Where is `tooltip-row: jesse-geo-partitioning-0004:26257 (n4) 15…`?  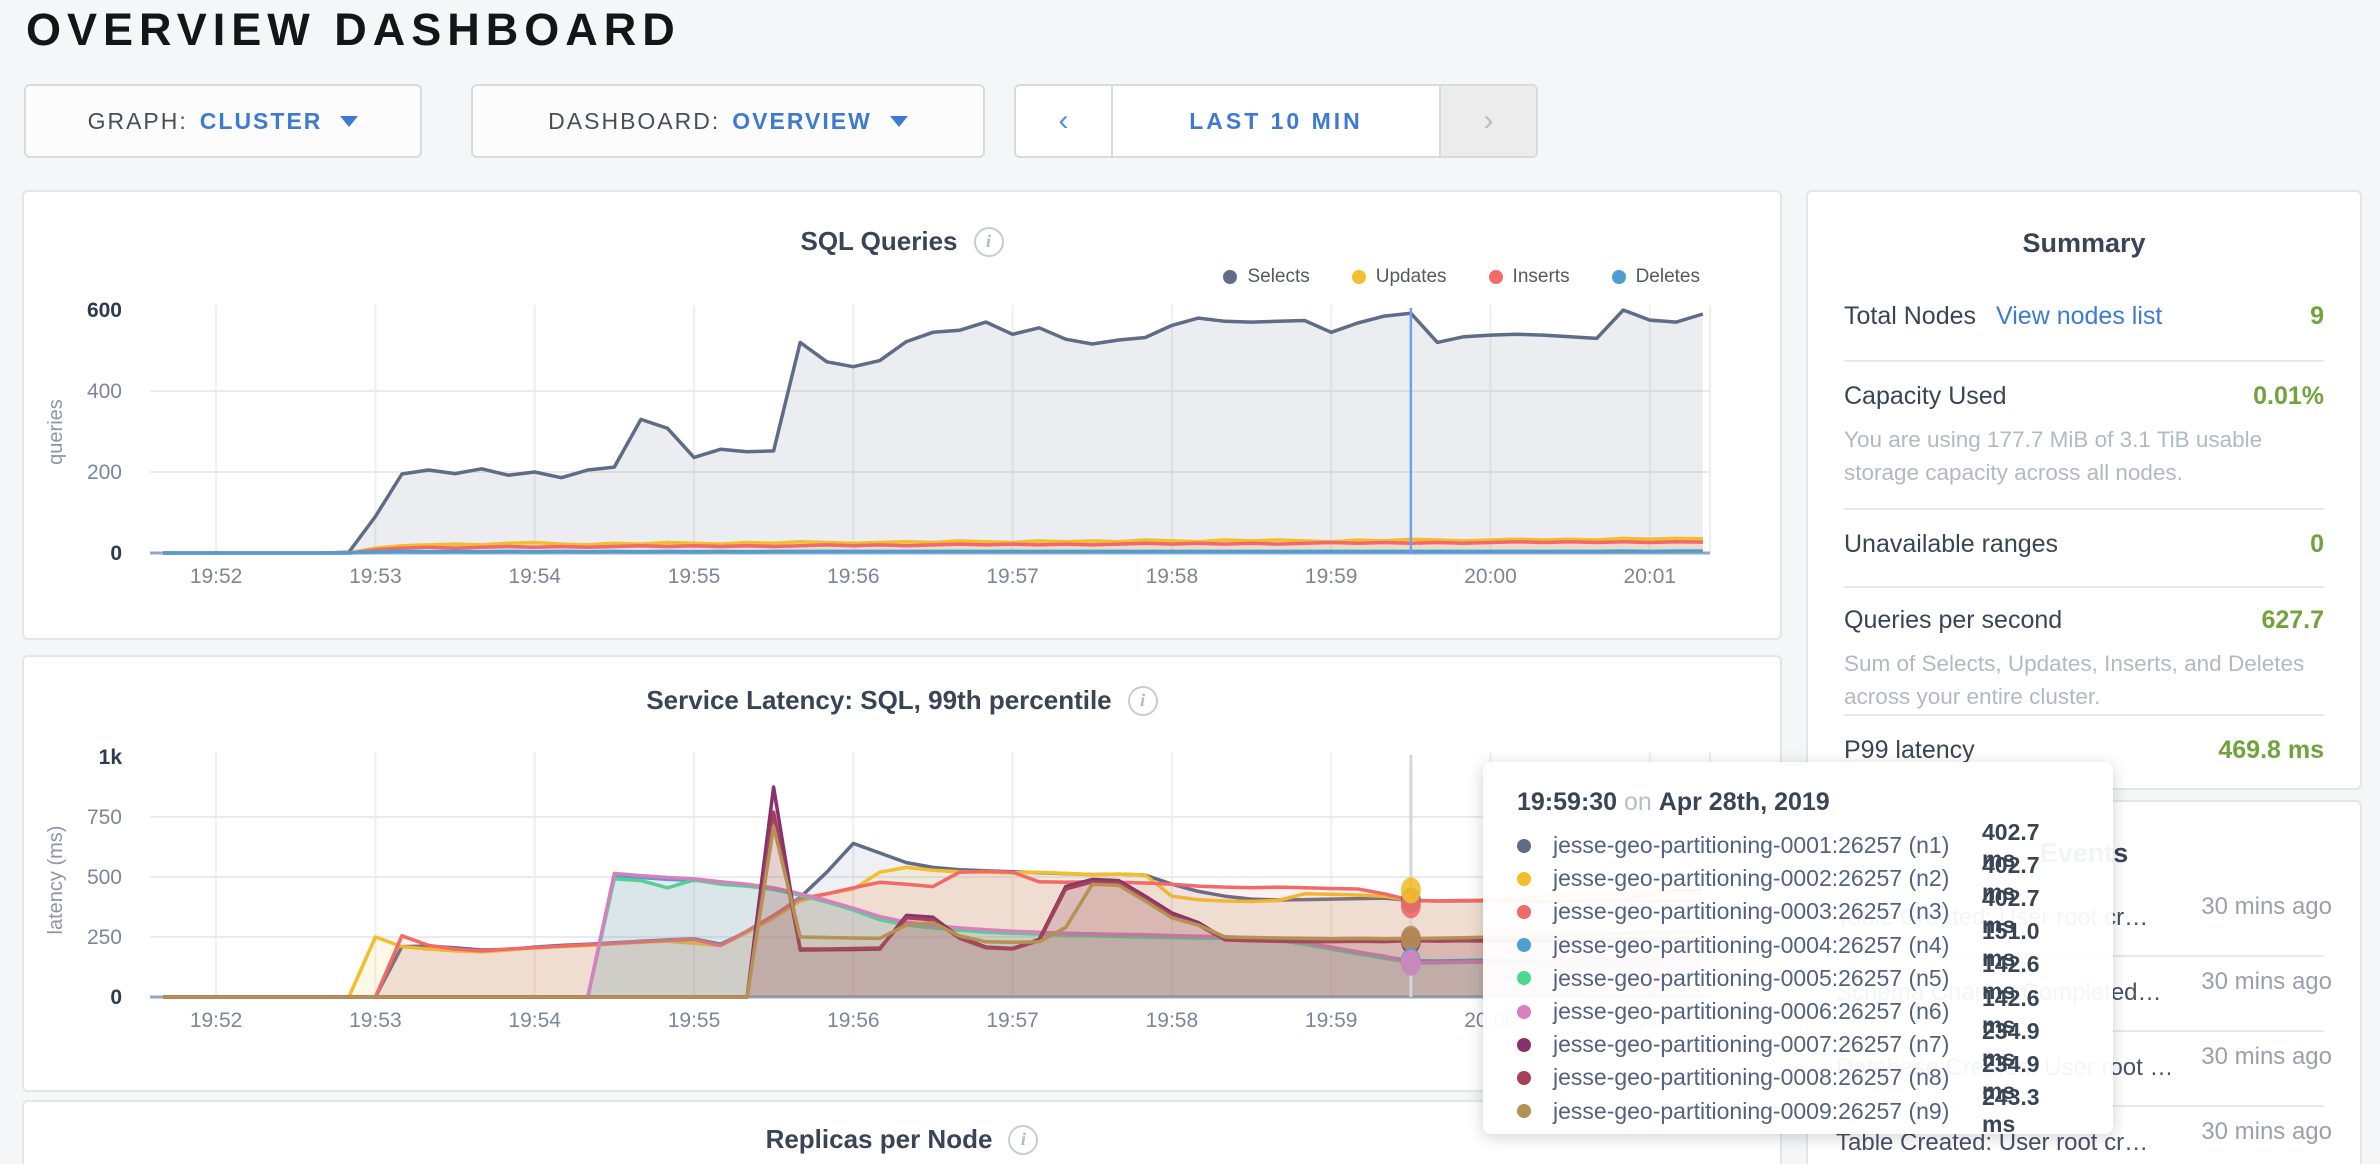 tooltip-row: jesse-geo-partitioning-0004:26257 (n4) 15… is located at coordinates (1798, 944).